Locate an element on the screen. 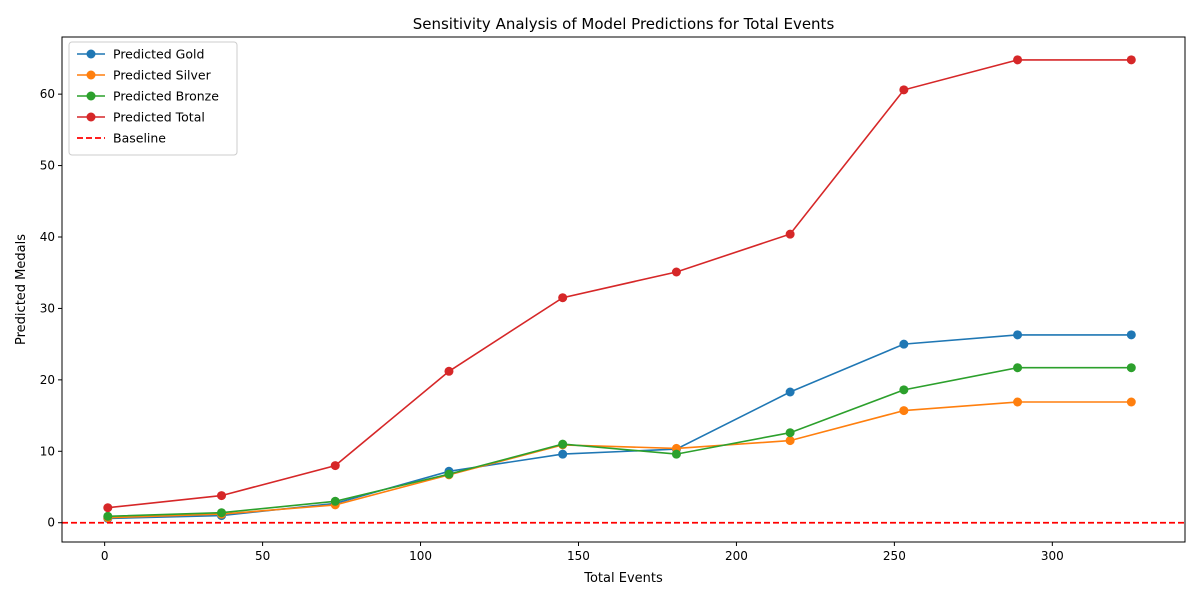 Image resolution: width=1200 pixels, height=600 pixels. legend-label: Predicted Silver is located at coordinates (162, 75).